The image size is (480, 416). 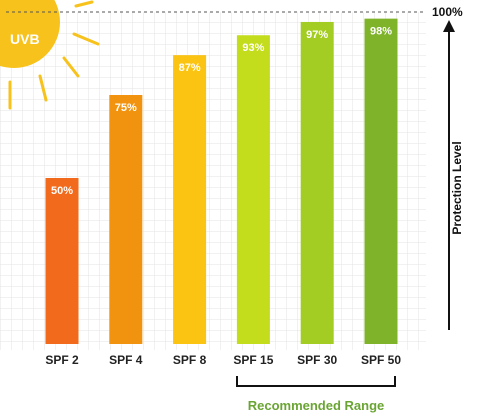 I want to click on bar-value-label: 98%, so click(x=381, y=32).